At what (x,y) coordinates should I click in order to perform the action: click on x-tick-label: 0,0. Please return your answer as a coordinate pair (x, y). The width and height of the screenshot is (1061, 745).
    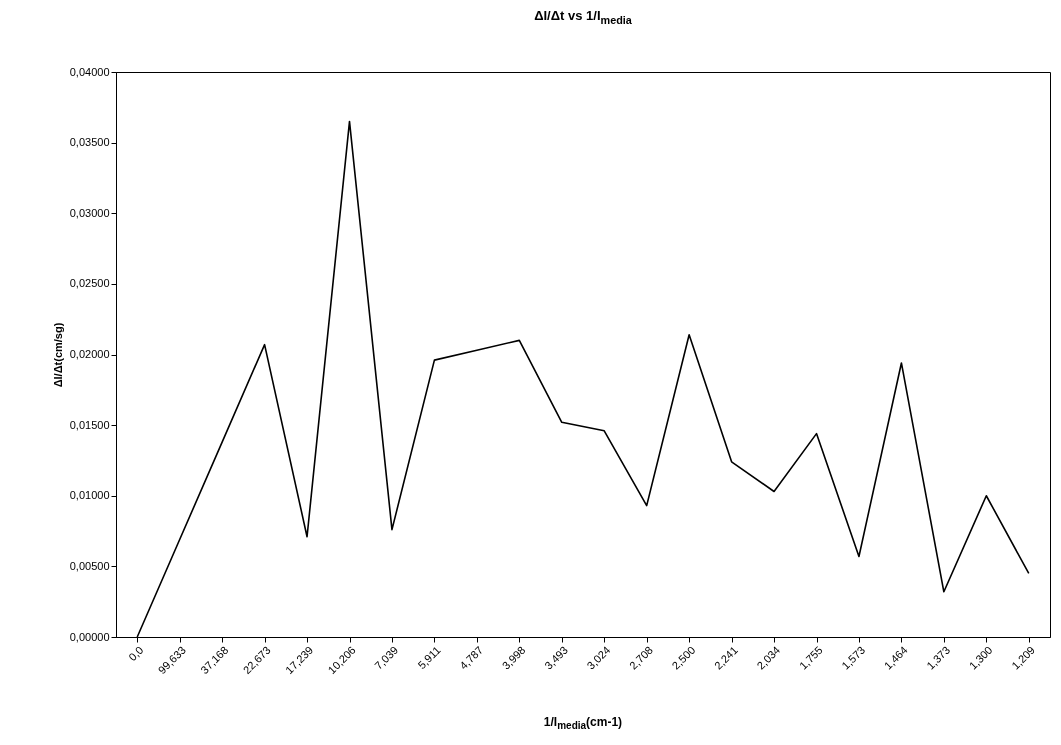
    Looking at the image, I should click on (136, 653).